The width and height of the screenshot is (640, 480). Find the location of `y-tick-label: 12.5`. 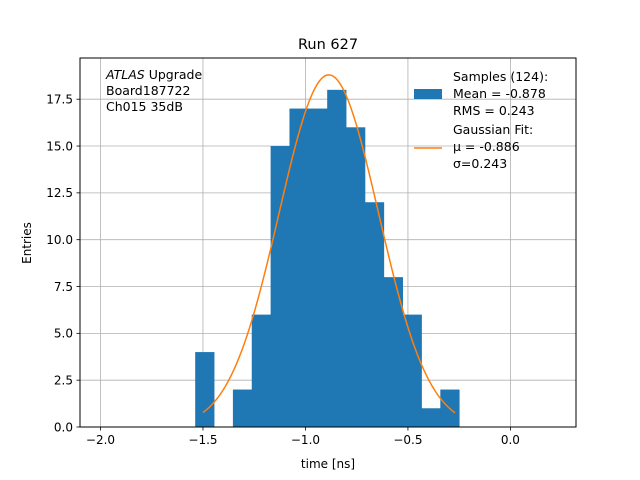

y-tick-label: 12.5 is located at coordinates (59, 193).